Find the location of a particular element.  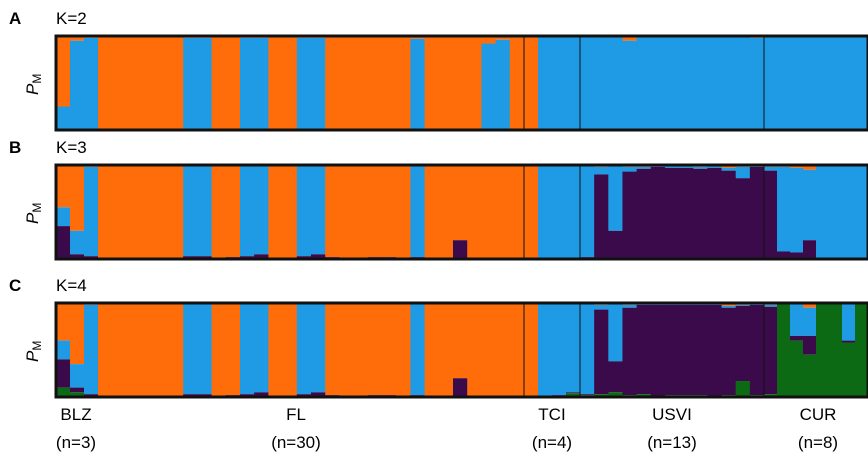

panel-letter: A is located at coordinates (15, 18).